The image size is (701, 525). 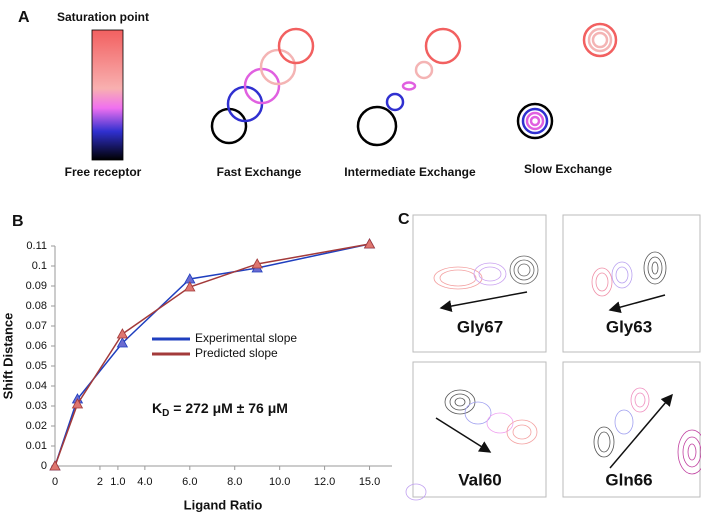 What do you see at coordinates (228, 408) in the screenshot?
I see `kd-text: = 272 μM ± 76 μM` at bounding box center [228, 408].